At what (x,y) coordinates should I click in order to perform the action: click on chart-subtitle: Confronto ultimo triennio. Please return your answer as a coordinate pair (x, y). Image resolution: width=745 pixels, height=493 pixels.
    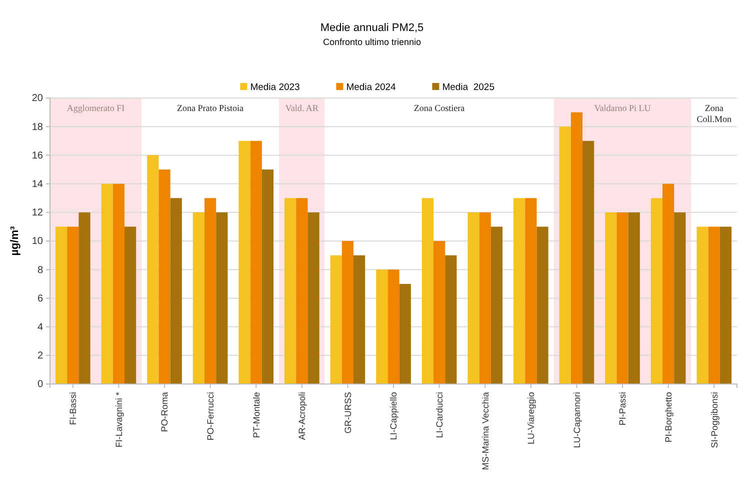
    Looking at the image, I should click on (372, 42).